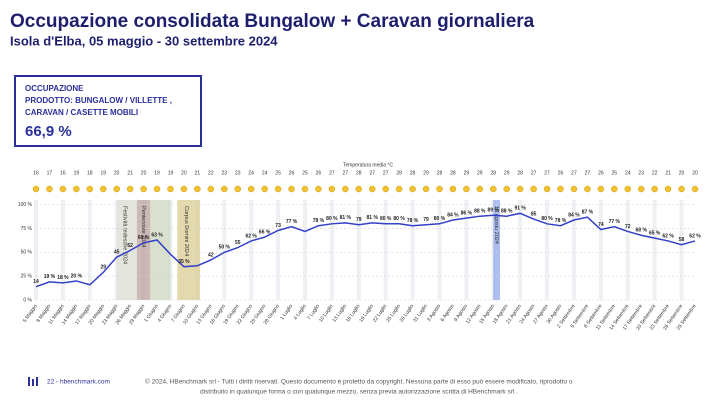 This screenshot has width=720, height=405. I want to click on annotation: Festività tedesche 2024, so click(124, 235).